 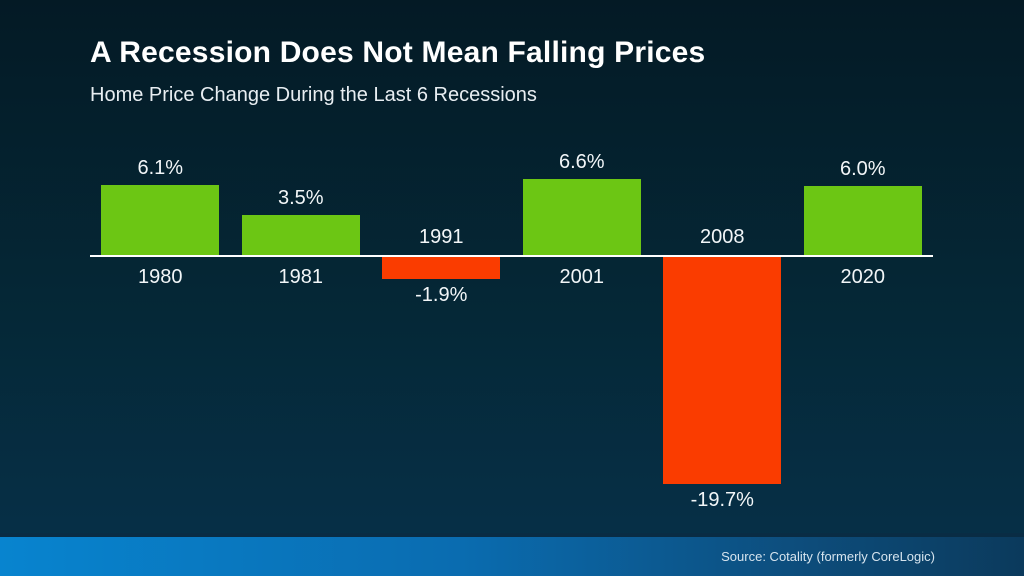 I want to click on year-label-2008: 2008, so click(x=722, y=237).